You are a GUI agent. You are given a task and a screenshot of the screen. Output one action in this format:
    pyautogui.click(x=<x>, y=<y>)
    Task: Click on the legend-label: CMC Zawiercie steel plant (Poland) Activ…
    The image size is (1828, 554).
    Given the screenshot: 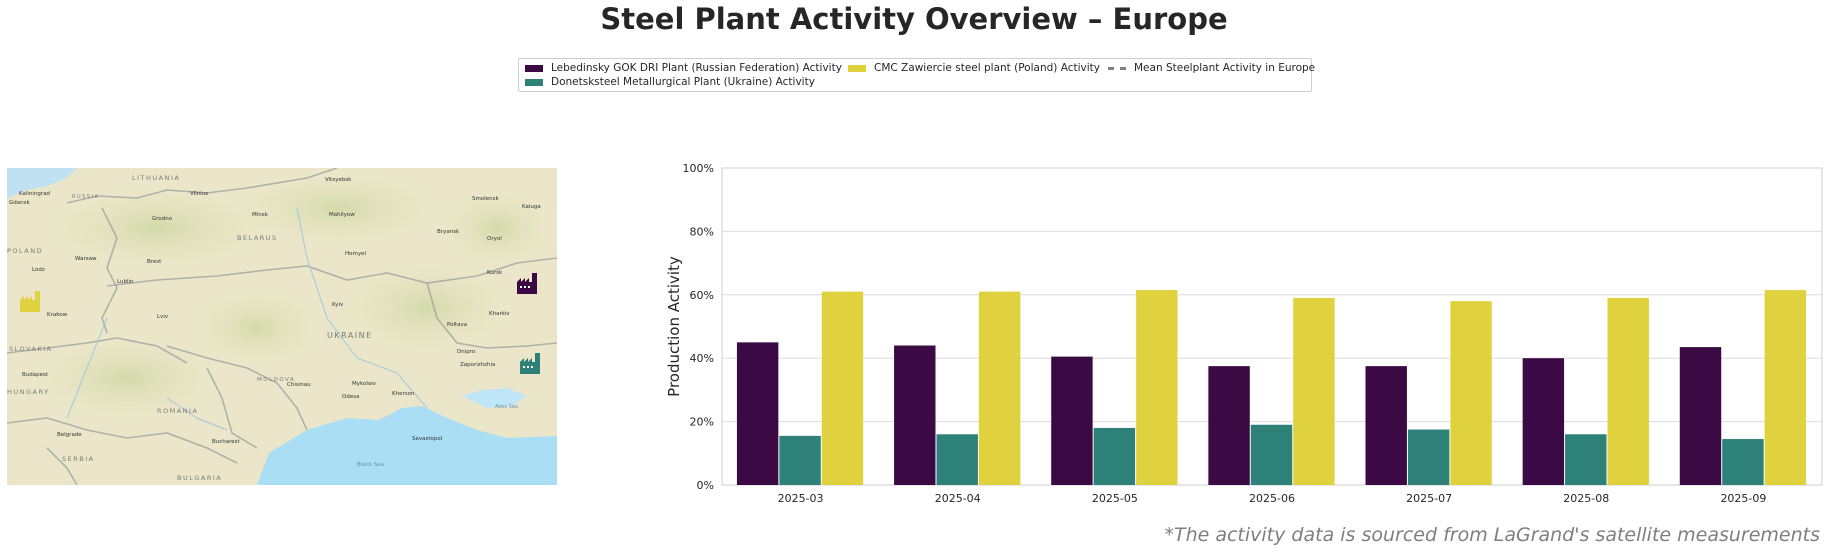 What is the action you would take?
    pyautogui.click(x=987, y=68)
    